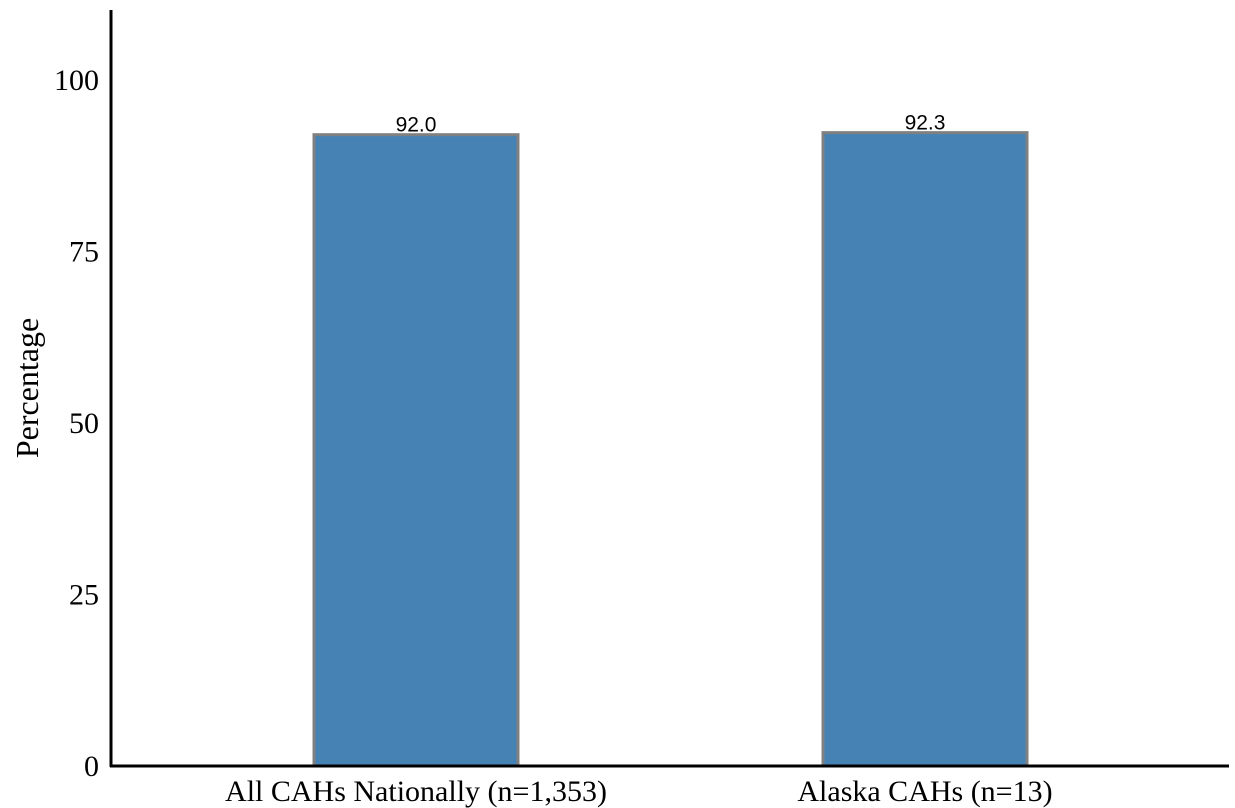 Image resolution: width=1235 pixels, height=808 pixels. I want to click on data-label-1: 92.3, so click(925, 123).